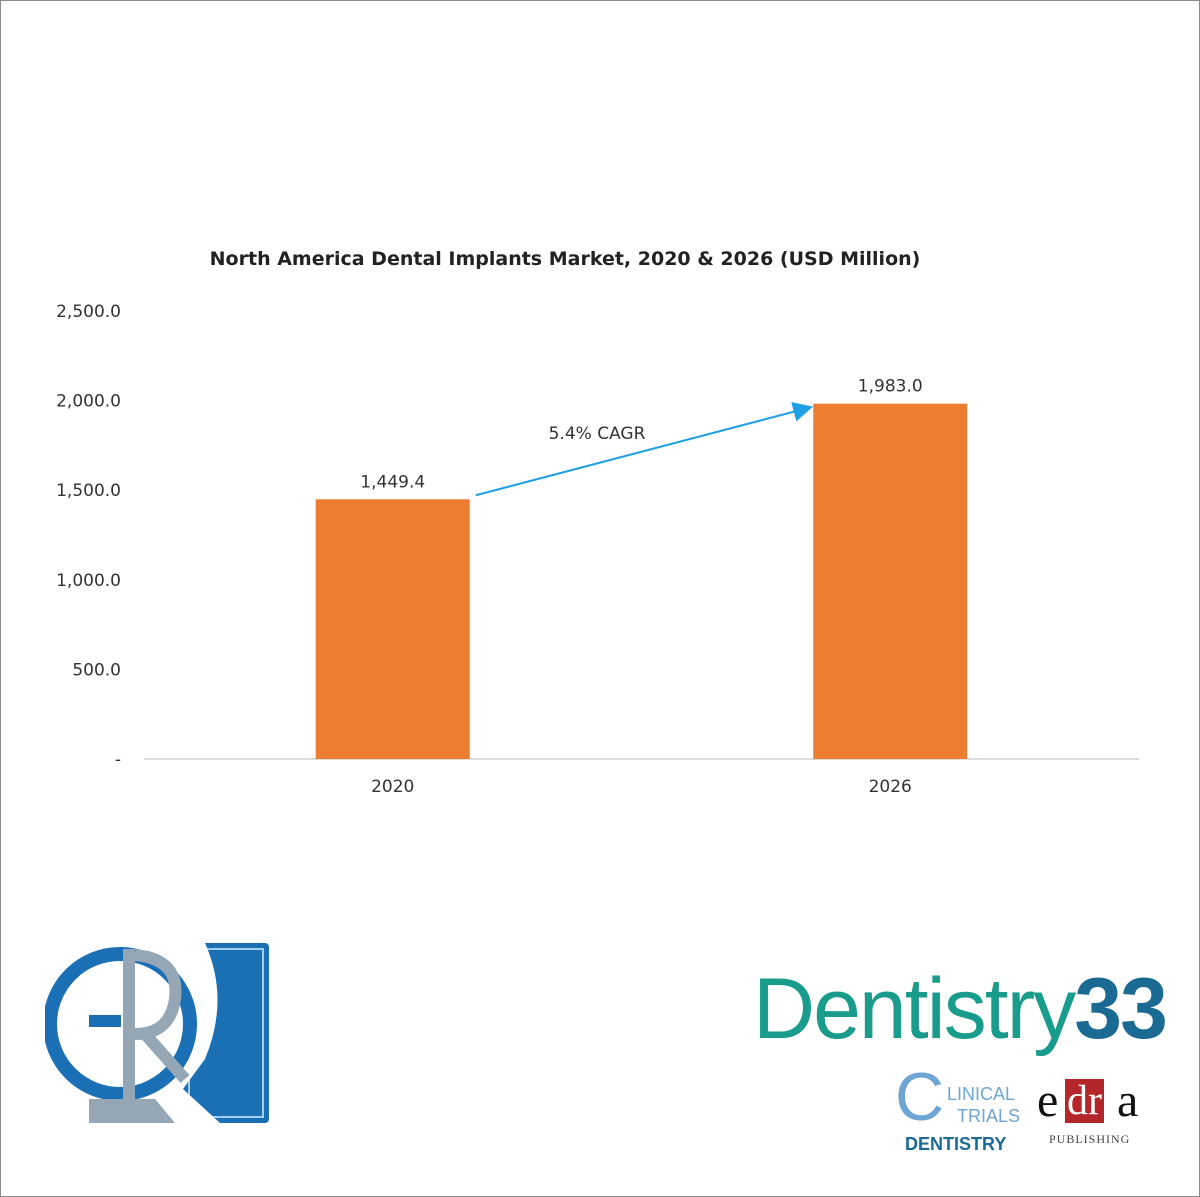  Describe the element at coordinates (392, 787) in the screenshot. I see `x-tick-label: 2020` at that location.